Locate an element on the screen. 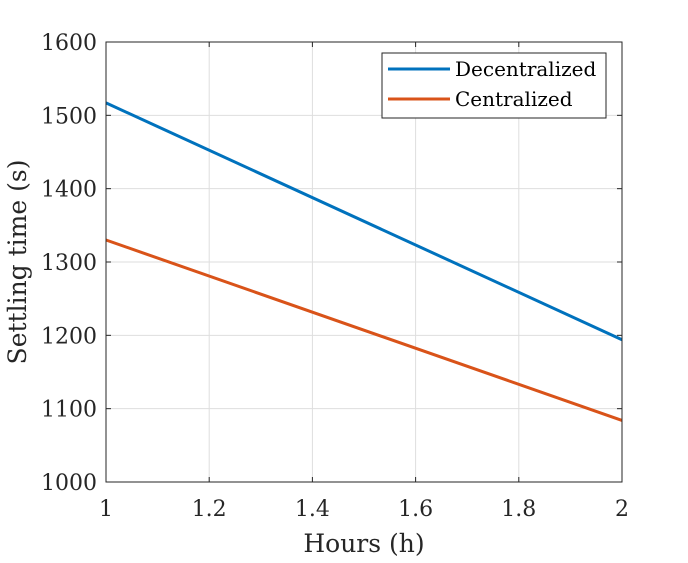 Image resolution: width=688 pixels, height=563 pixels. y-axis-label: Settling time (s) is located at coordinates (17, 262).